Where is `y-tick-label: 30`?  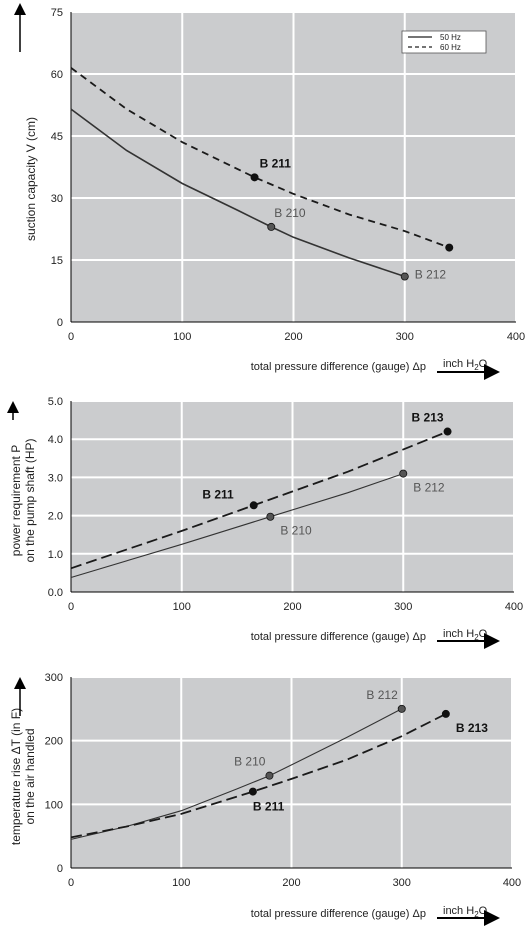
y-tick-label: 30 is located at coordinates (57, 199).